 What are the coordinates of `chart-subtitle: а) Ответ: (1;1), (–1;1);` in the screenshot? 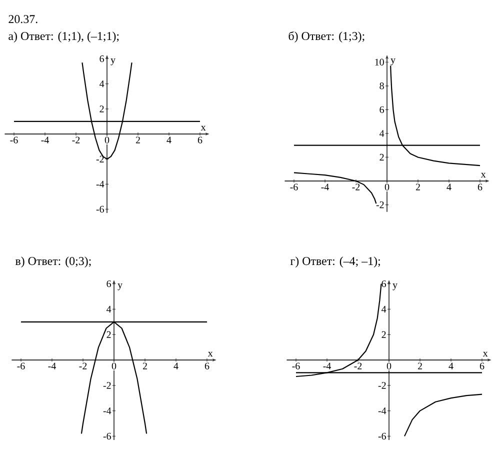 It's located at (63, 37).